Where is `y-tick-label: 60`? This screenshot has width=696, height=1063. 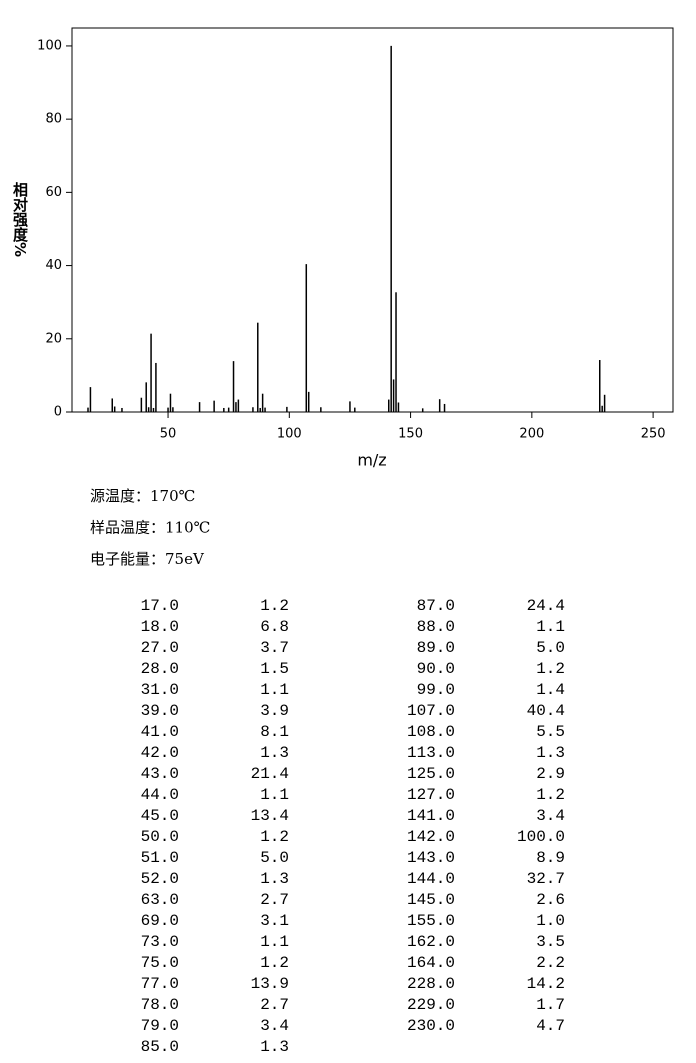
y-tick-label: 60 is located at coordinates (53, 192).